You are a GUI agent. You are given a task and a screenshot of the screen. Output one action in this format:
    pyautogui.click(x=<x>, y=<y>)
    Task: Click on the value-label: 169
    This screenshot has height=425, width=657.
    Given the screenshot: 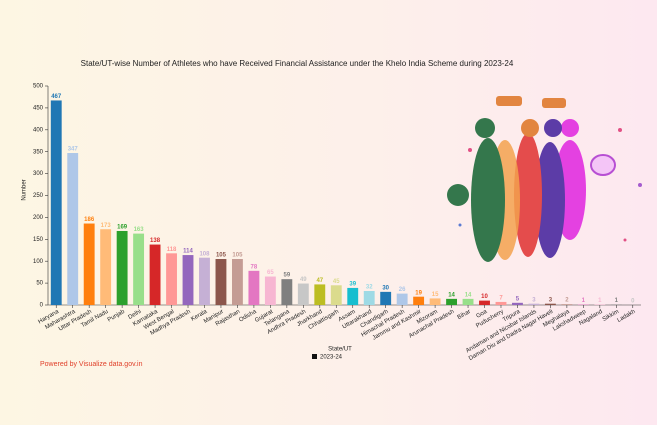 What is the action you would take?
    pyautogui.click(x=122, y=228)
    